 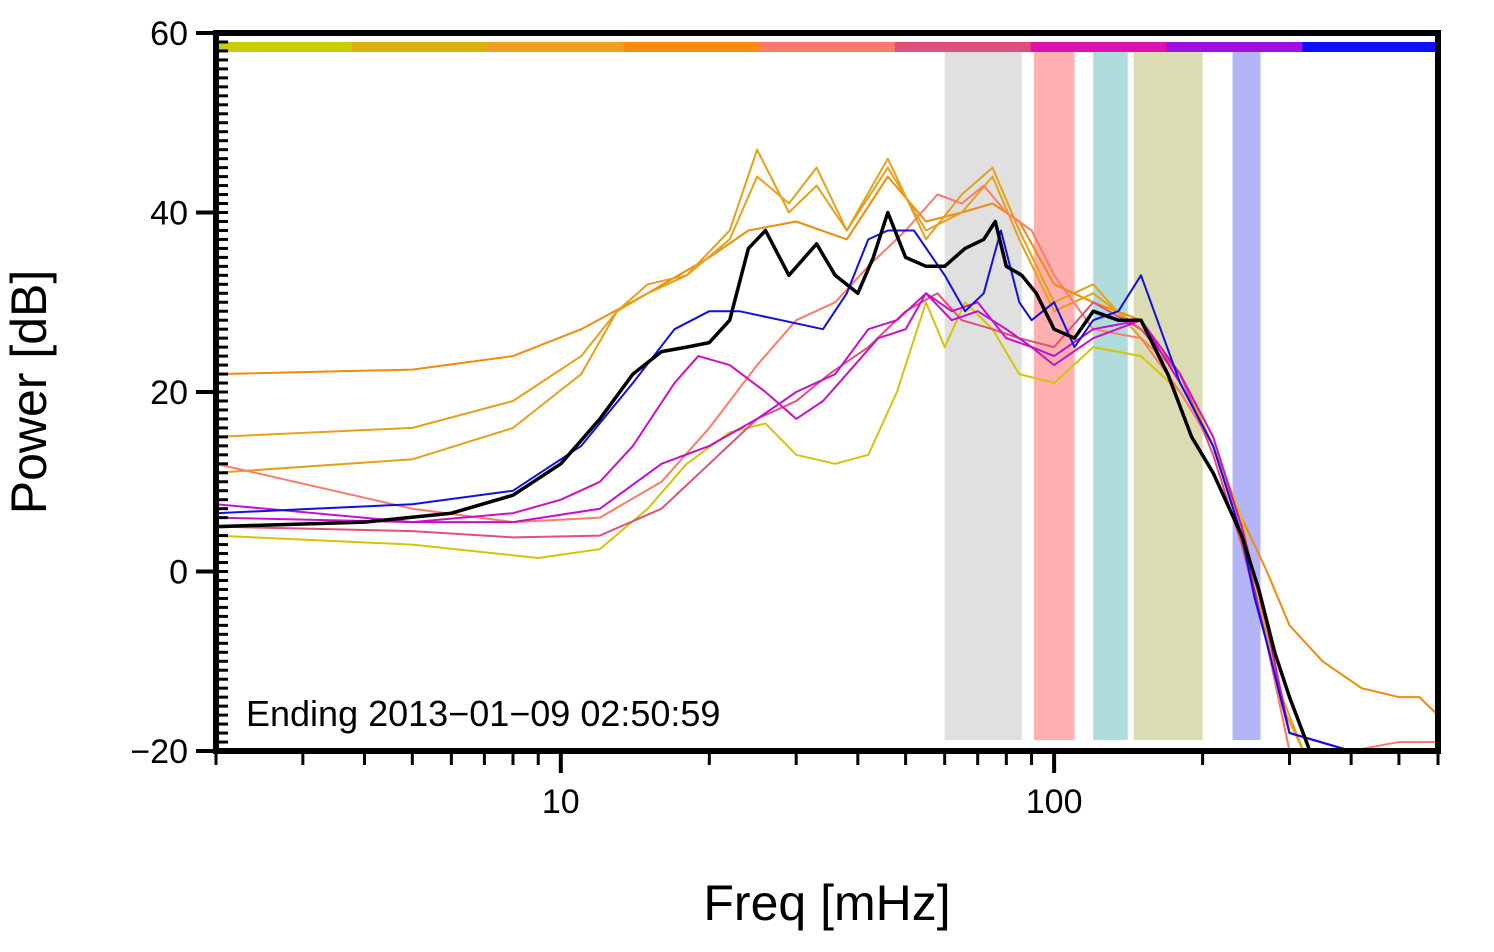 I want to click on y-axis-ticks: −20 0 20 40 60, so click(x=179, y=393).